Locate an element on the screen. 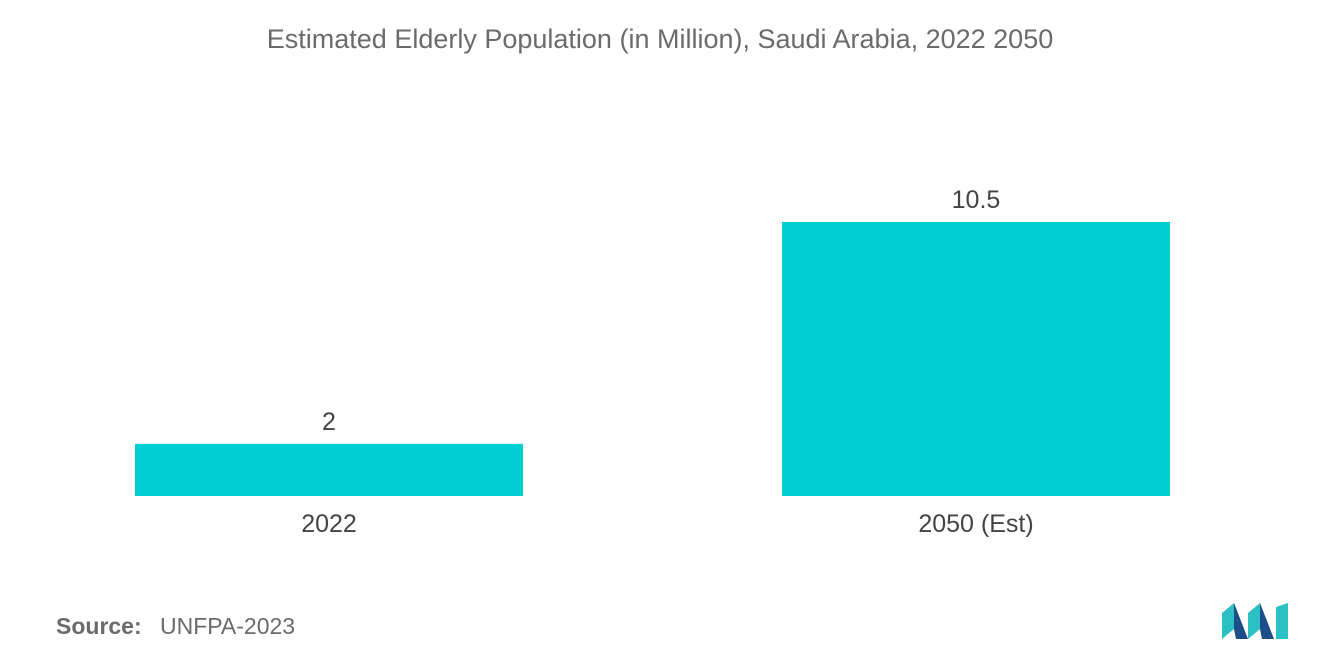 Image resolution: width=1320 pixels, height=665 pixels. source-label: Source: is located at coordinates (99, 626).